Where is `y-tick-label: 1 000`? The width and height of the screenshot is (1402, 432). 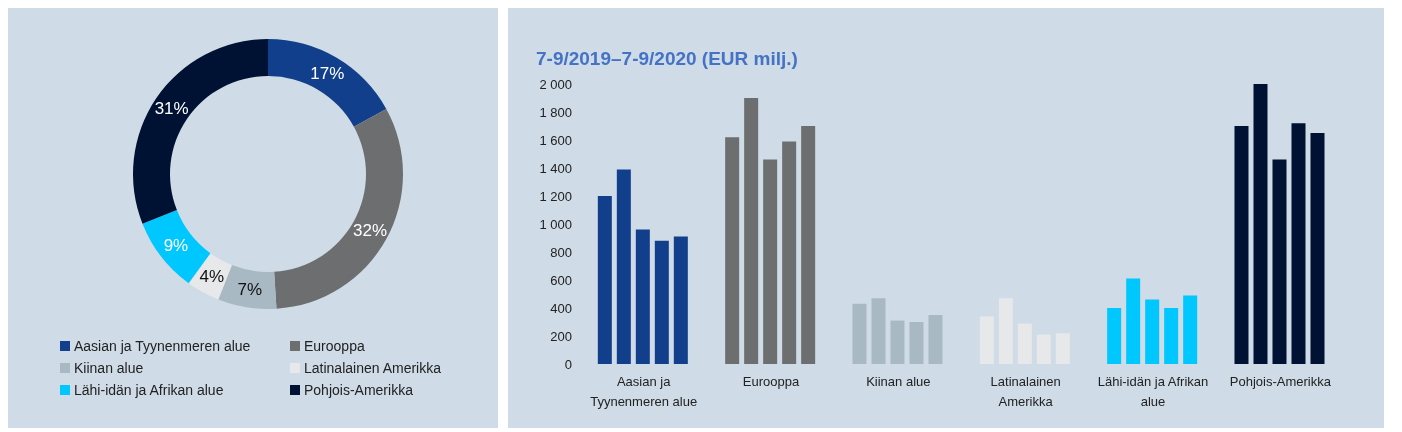 y-tick-label: 1 000 is located at coordinates (555, 224).